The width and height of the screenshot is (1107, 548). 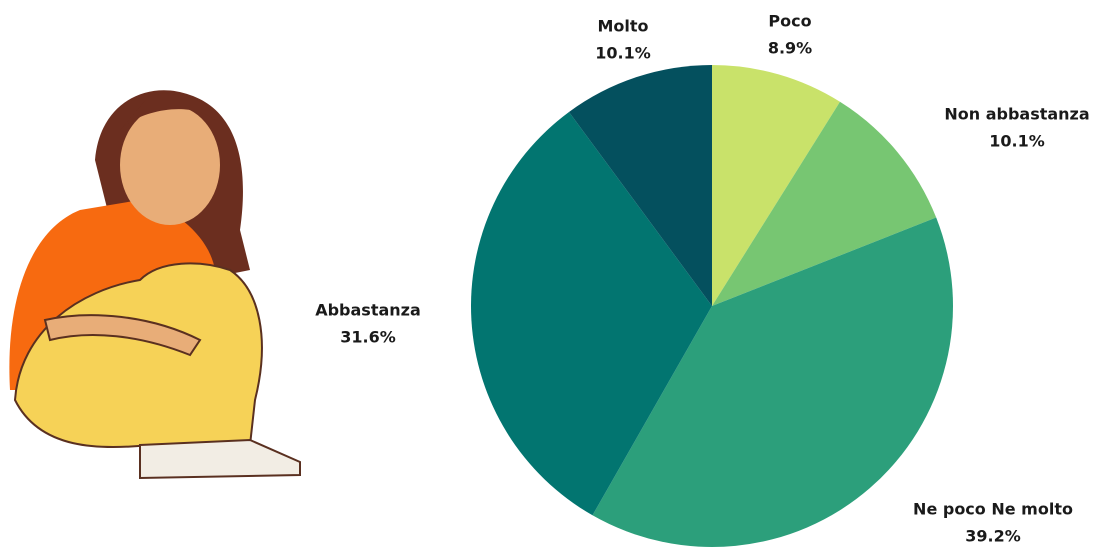 What do you see at coordinates (993, 536) in the screenshot?
I see `slice-value-label: 39.2%` at bounding box center [993, 536].